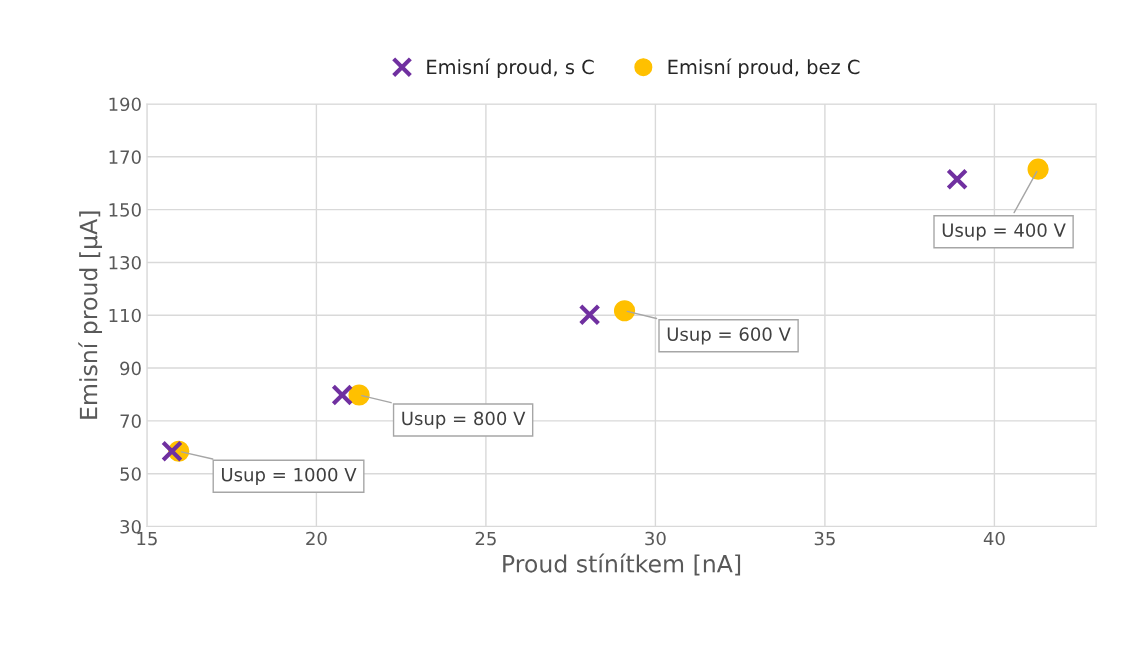 This screenshot has height=650, width=1130. Describe the element at coordinates (130, 368) in the screenshot. I see `y-tick-label: 90` at that location.